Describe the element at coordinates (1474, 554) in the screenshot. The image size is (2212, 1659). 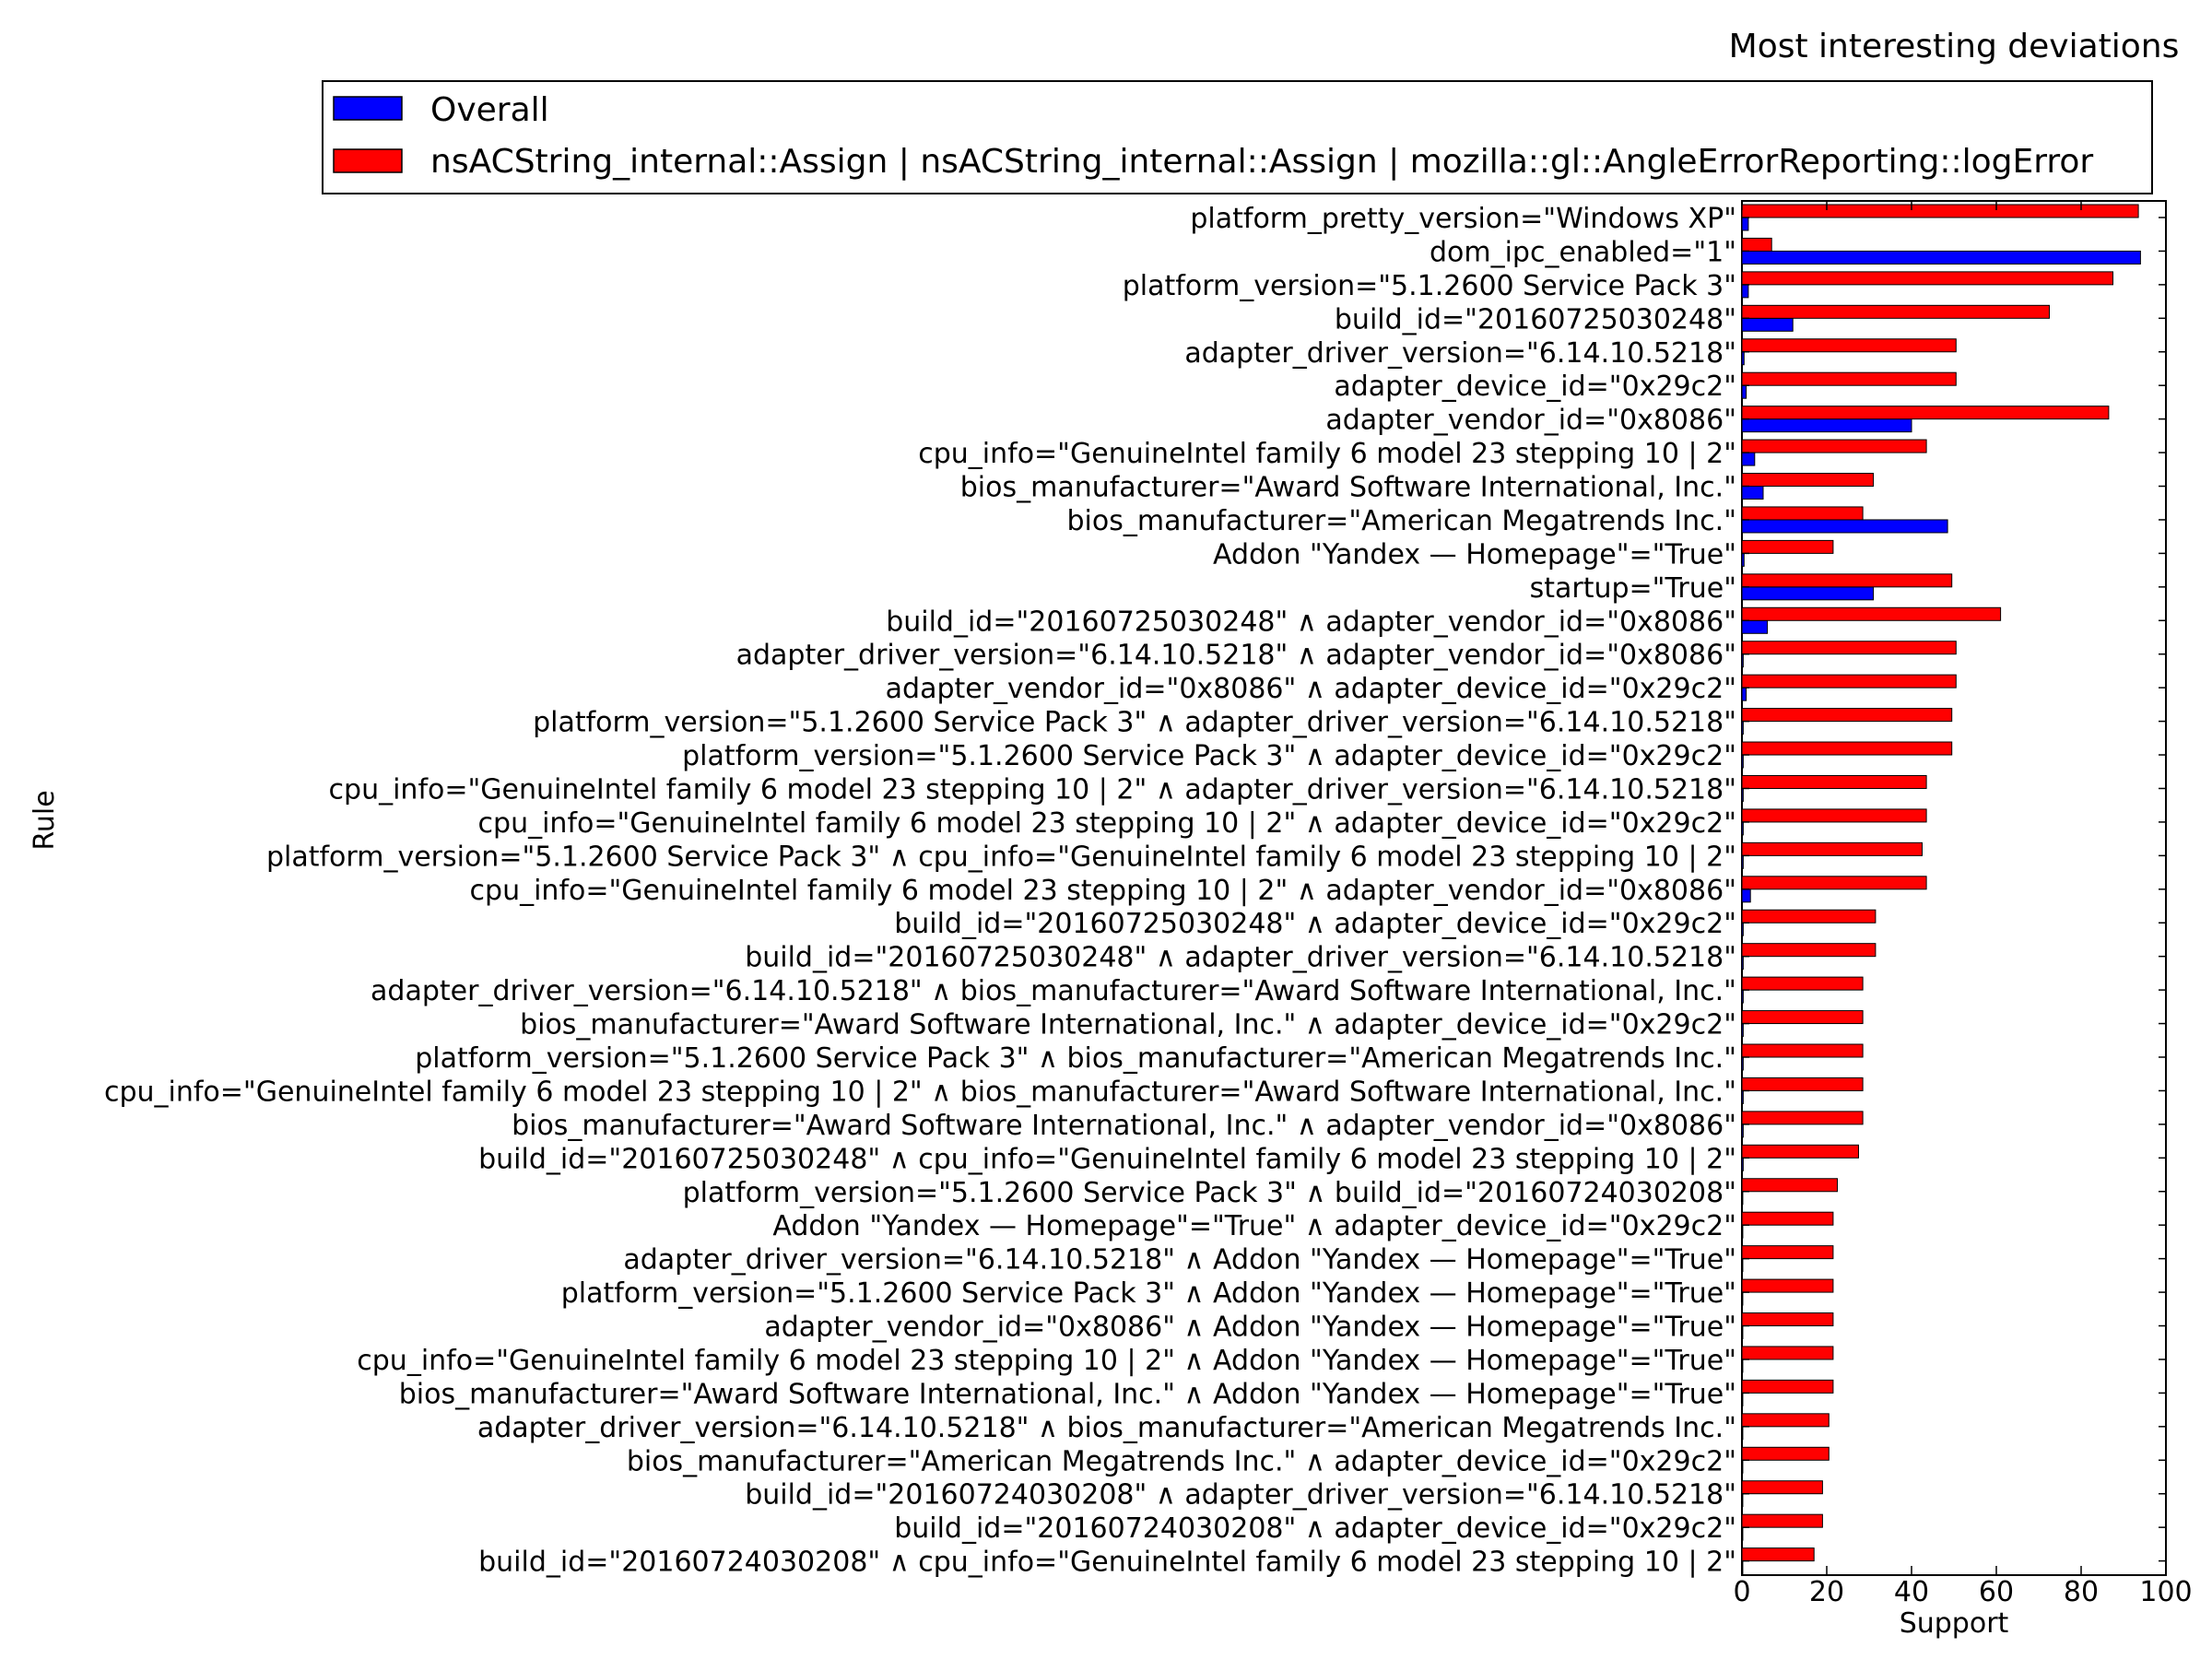
I see `rule-tick-label: Addon "Yandex — Homepage"="True"` at that location.